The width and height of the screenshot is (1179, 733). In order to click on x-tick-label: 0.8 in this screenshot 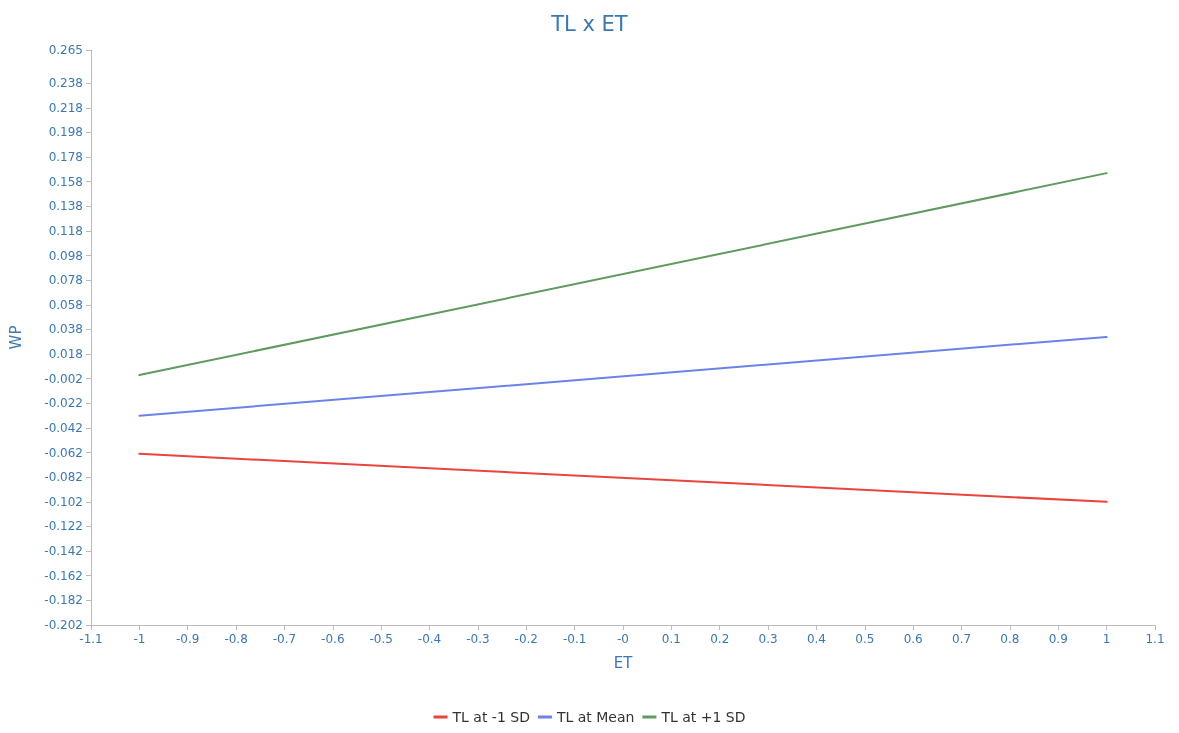, I will do `click(1010, 639)`.